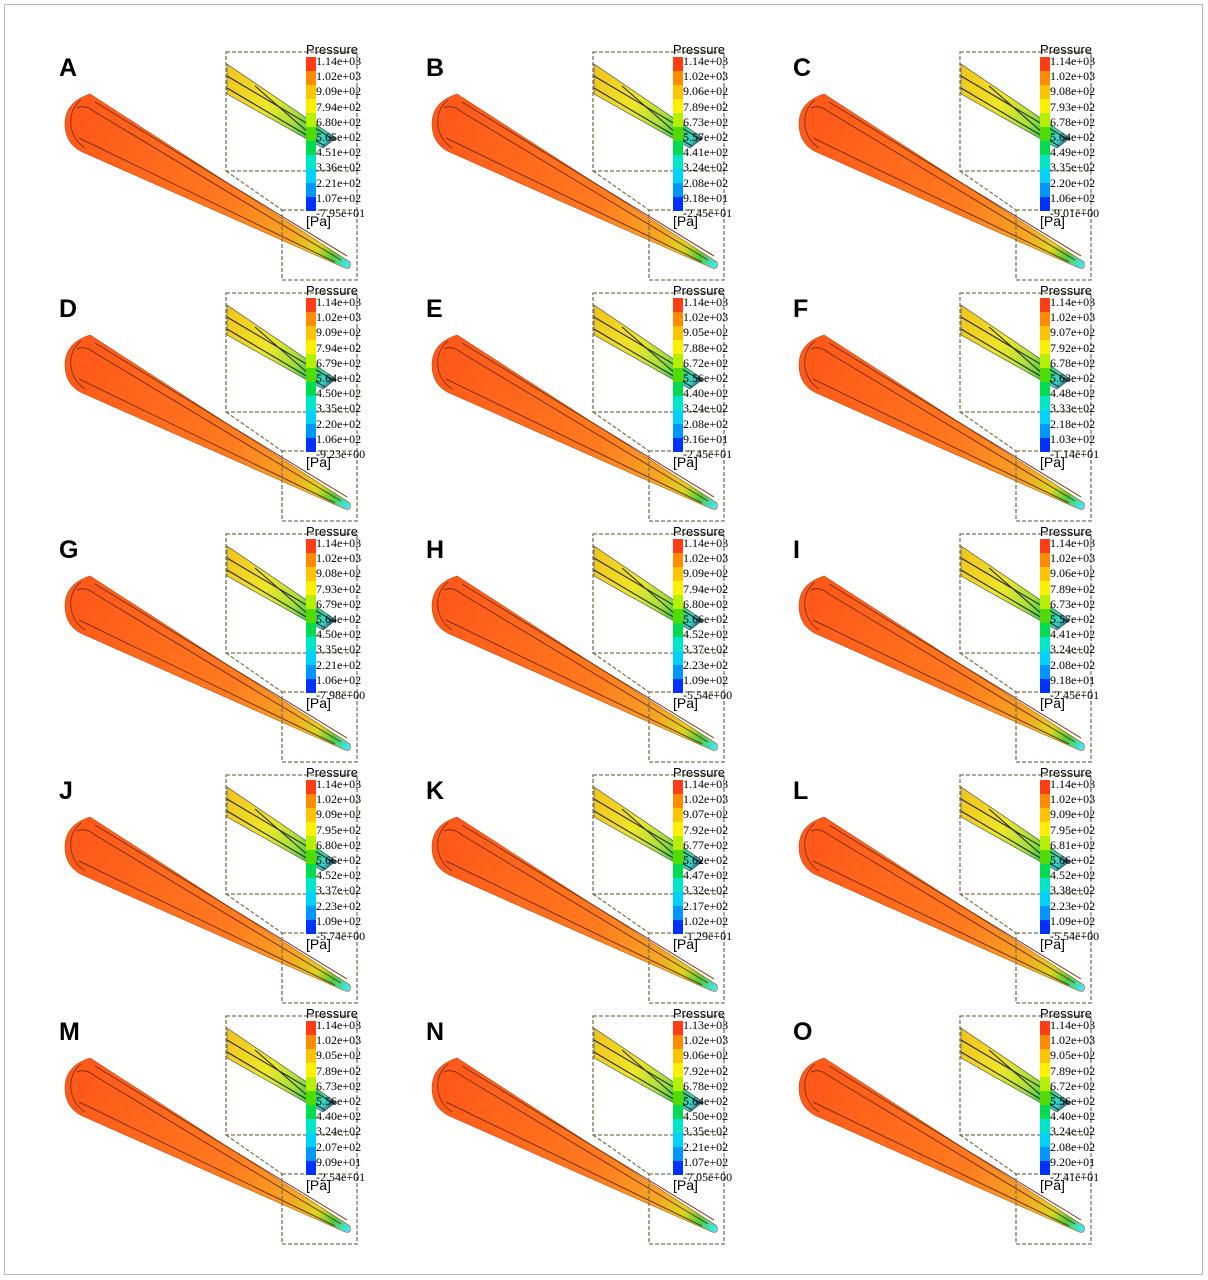  What do you see at coordinates (706, 664) in the screenshot?
I see `legend-tick-label: 2.23e+02` at bounding box center [706, 664].